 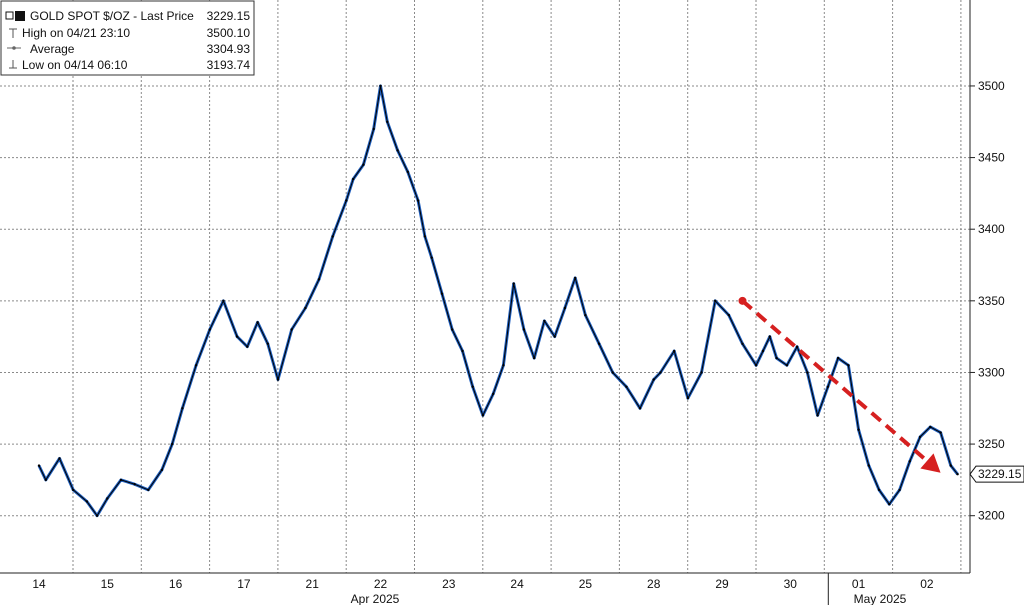 What do you see at coordinates (128, 49) in the screenshot?
I see `legend-item-average: Average 3304.93` at bounding box center [128, 49].